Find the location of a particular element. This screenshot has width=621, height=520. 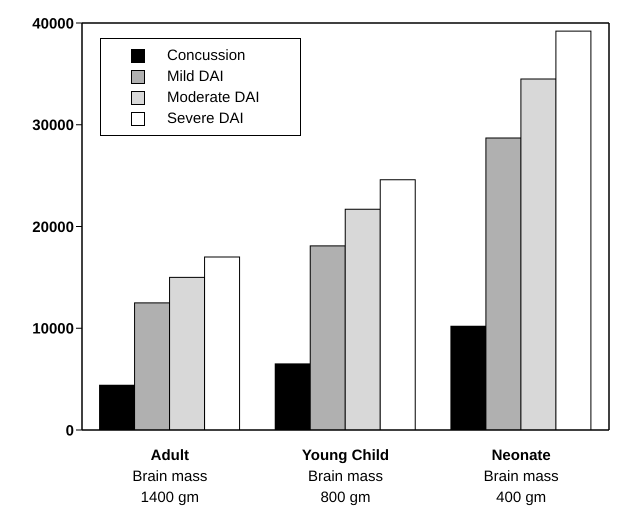

legend-label: Moderate DAI is located at coordinates (213, 97).